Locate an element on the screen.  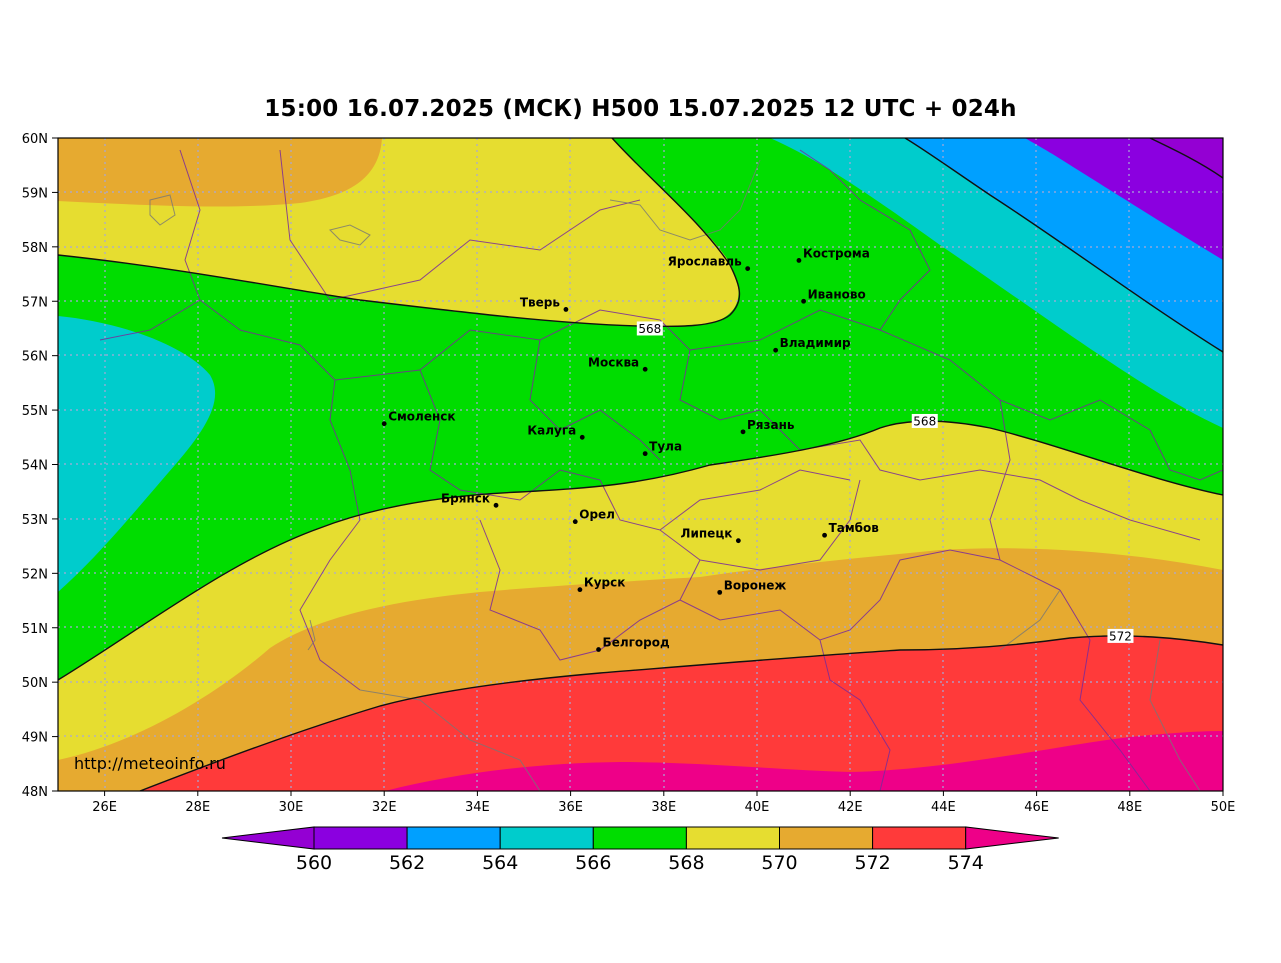
colorbar-label: 566 is located at coordinates (593, 863).